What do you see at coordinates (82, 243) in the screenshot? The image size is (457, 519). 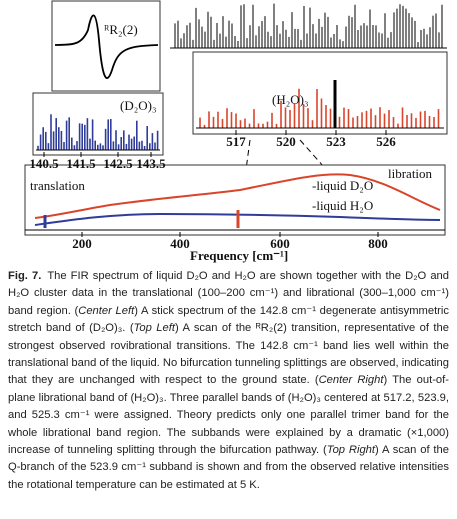 I see `tick-label: 200` at bounding box center [82, 243].